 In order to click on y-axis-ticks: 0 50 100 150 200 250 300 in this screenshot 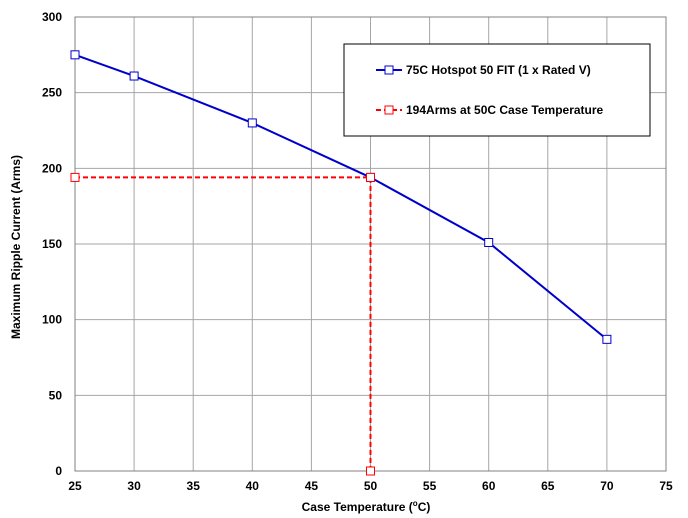, I will do `click(52, 244)`.